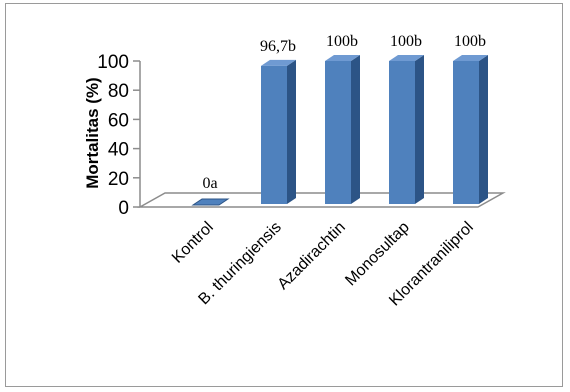  I want to click on y-tick-label: 80, so click(118, 91).